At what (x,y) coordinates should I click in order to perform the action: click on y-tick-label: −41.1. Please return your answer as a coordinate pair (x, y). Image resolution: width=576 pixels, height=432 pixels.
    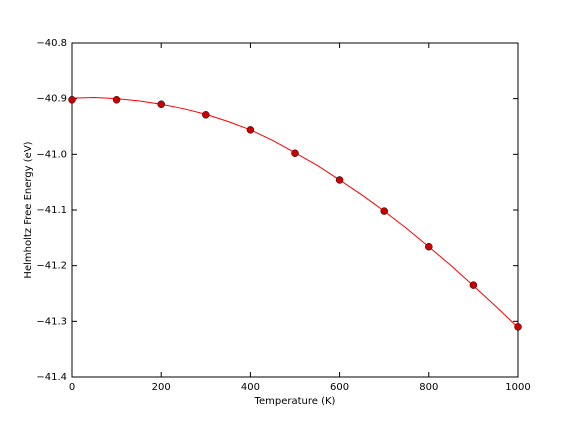
    Looking at the image, I should click on (51, 210).